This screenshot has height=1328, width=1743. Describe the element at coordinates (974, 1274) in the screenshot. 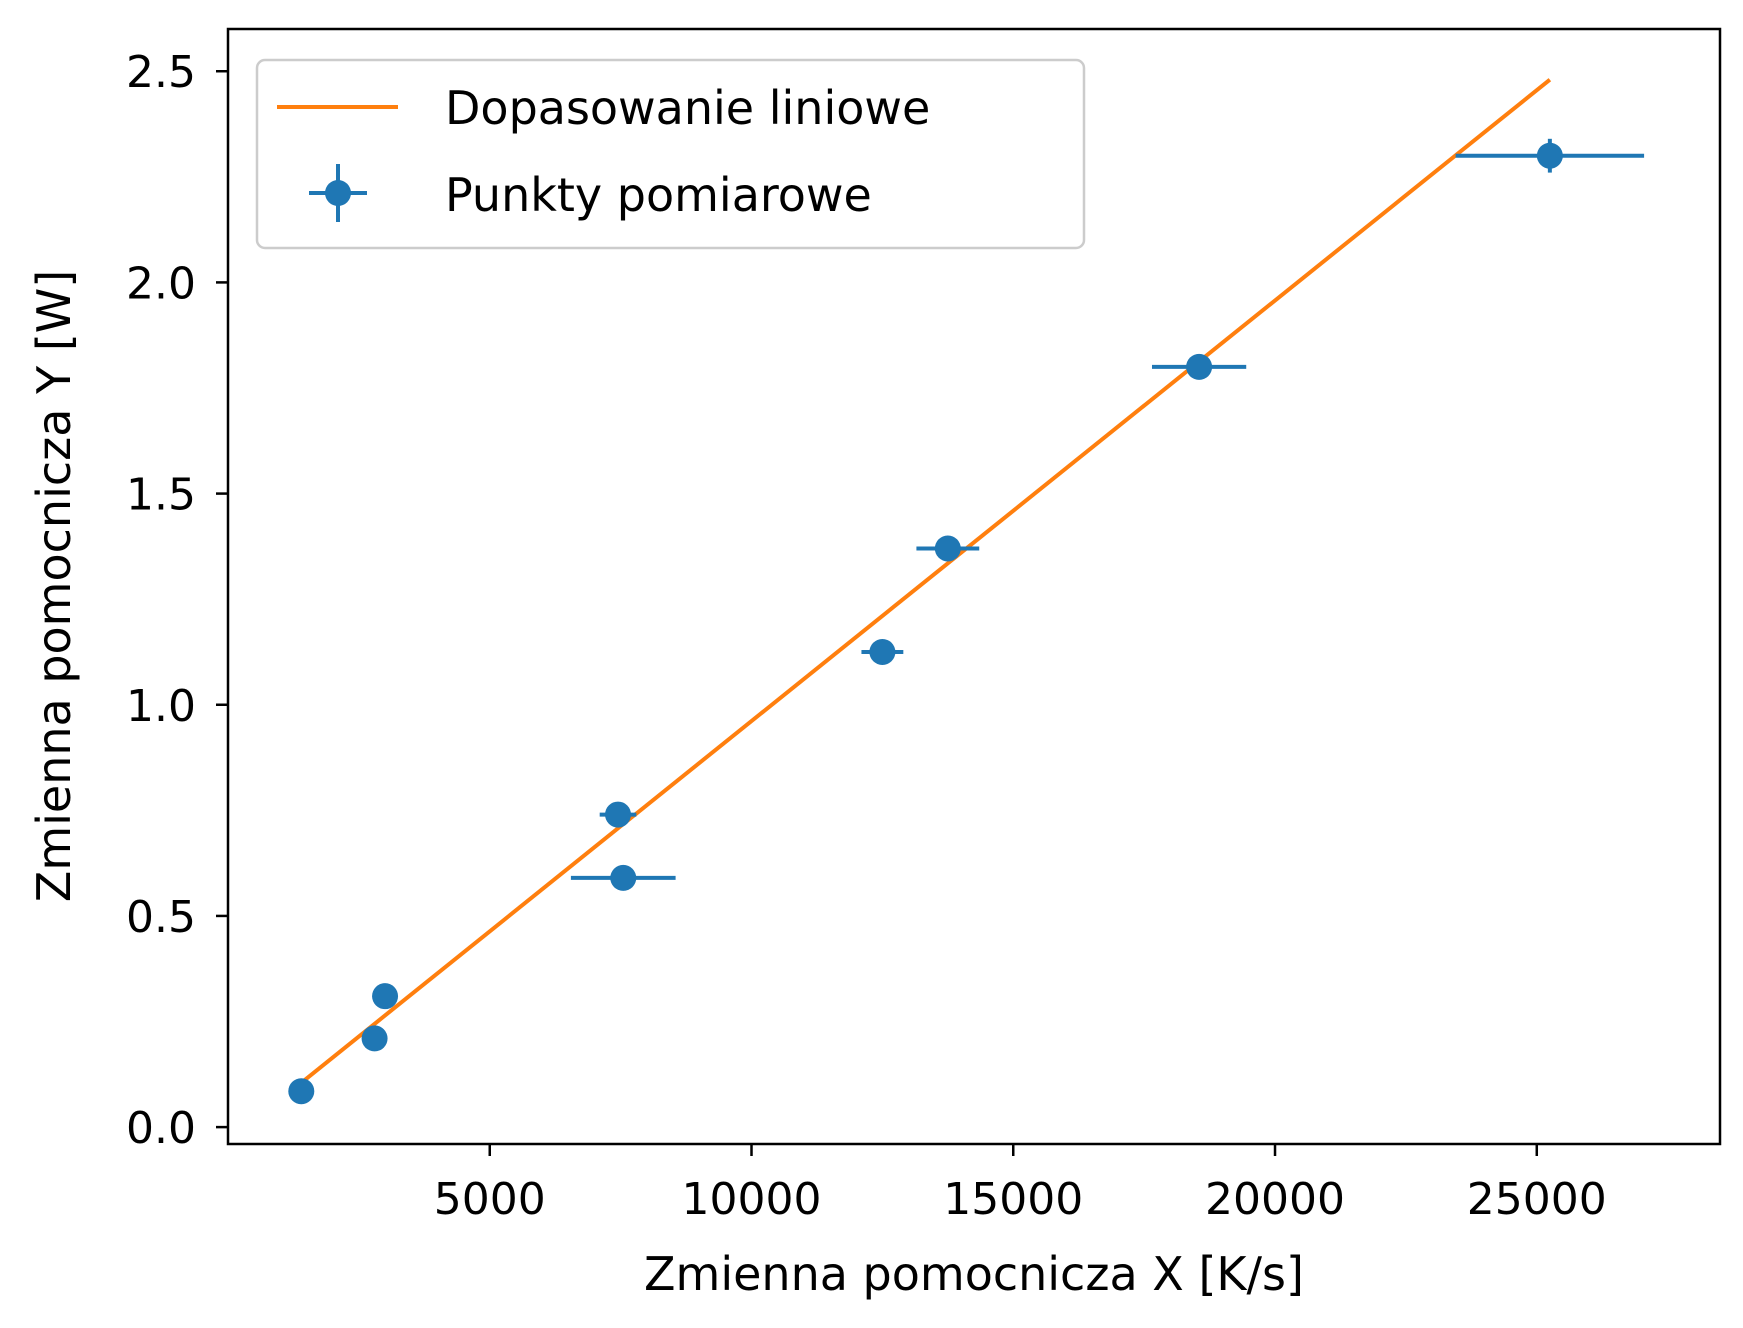

I see `x-axis-label: Zmienna pomocnicza X [K/s]` at that location.